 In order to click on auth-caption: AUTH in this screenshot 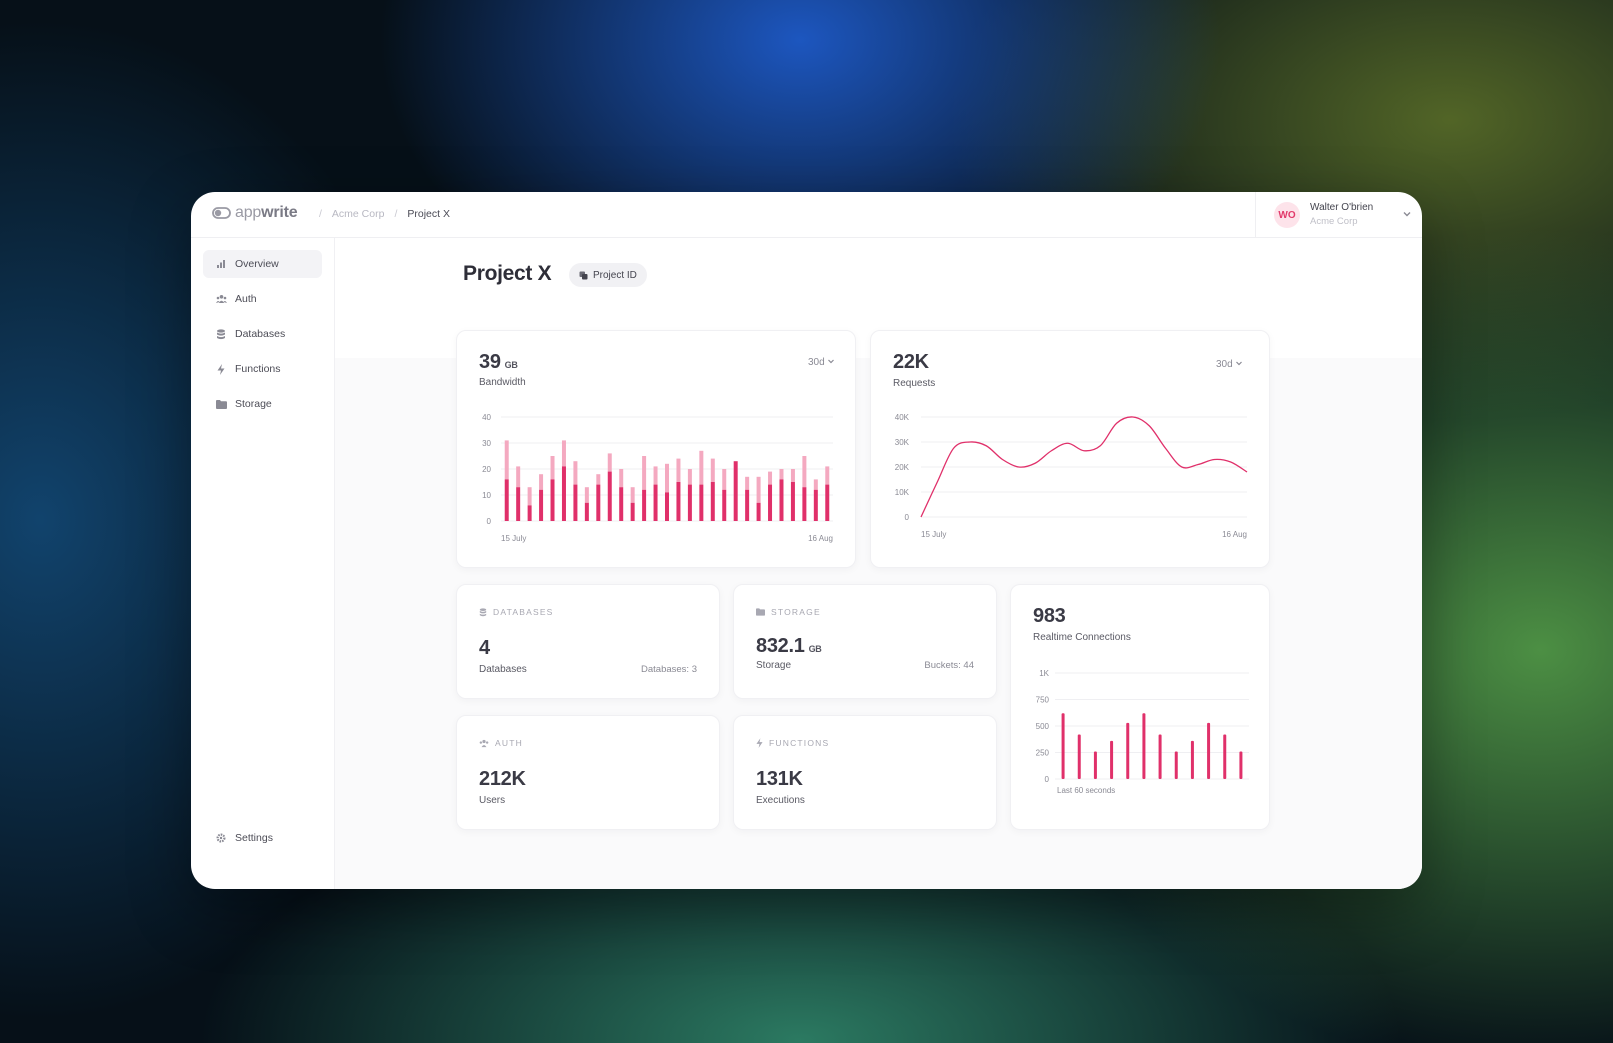, I will do `click(501, 743)`.